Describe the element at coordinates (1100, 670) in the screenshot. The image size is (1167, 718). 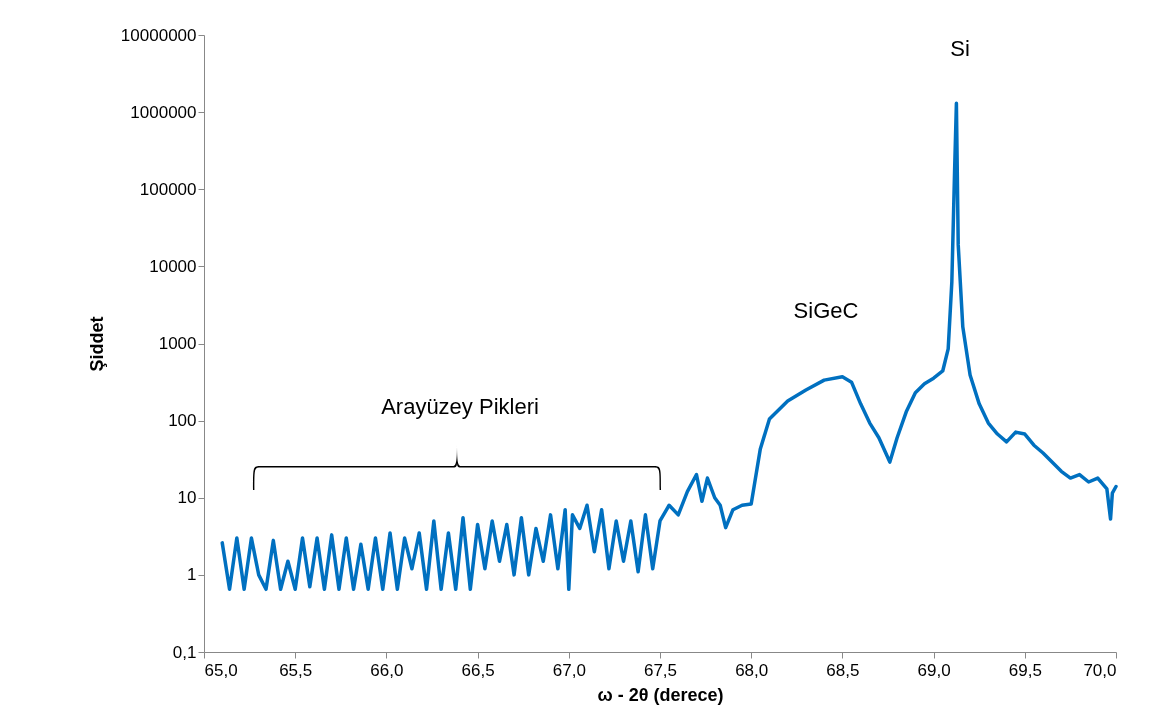
I see `x-tick-label: 70,0` at that location.